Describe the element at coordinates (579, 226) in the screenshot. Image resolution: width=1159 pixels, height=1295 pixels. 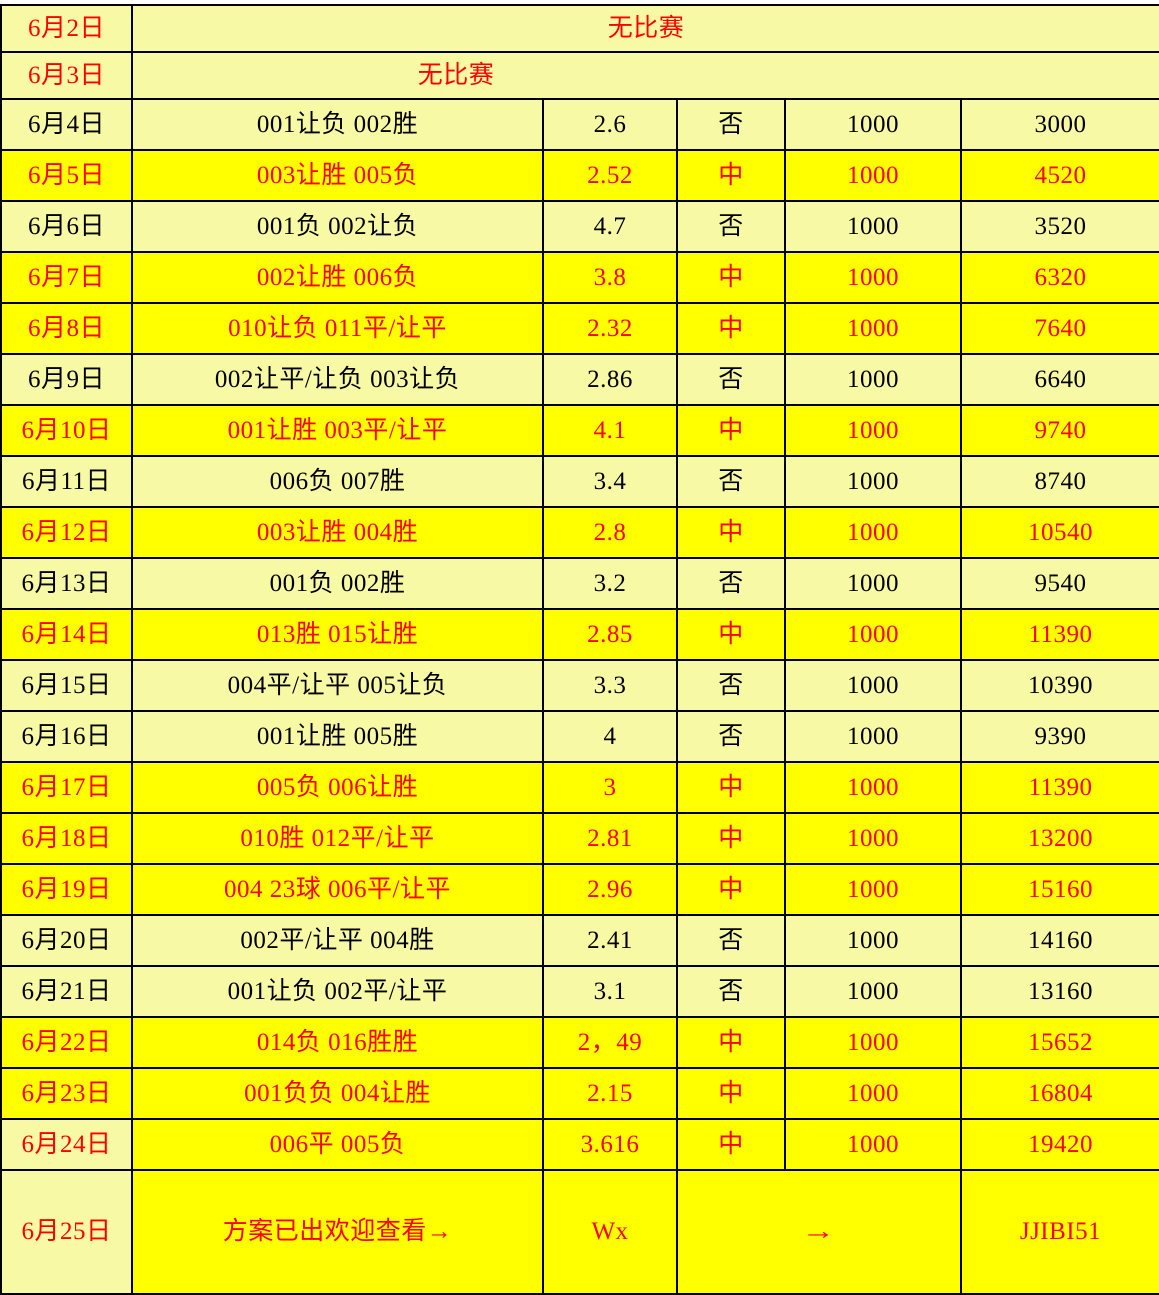
I see `table-row: 6月6日 001负 002让负 4.7 否 1000 3520` at that location.